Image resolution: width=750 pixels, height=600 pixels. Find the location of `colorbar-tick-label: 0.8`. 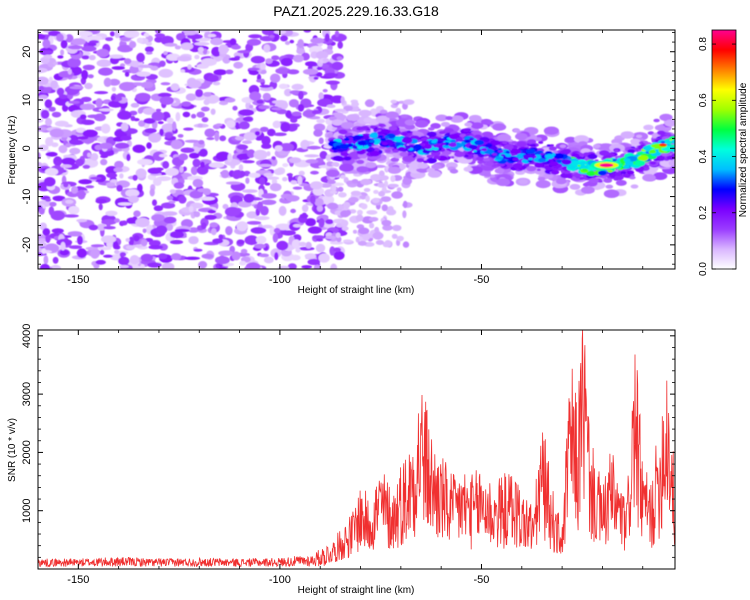

colorbar-tick-label: 0.8 is located at coordinates (703, 44).